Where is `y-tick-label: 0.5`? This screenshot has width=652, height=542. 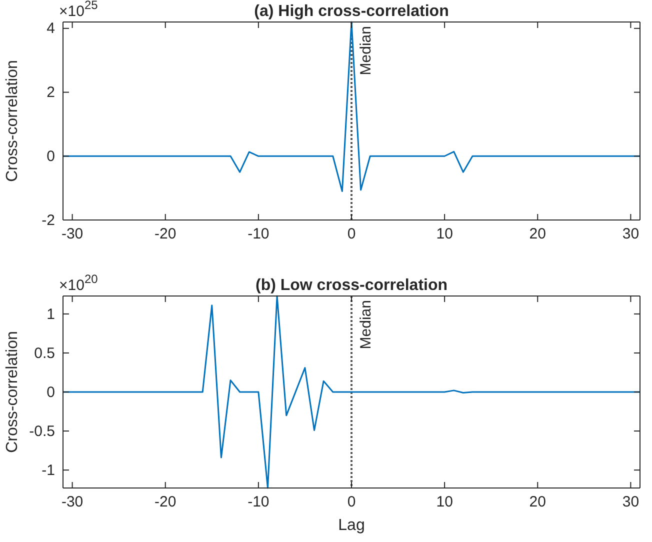
y-tick-label: 0.5 is located at coordinates (44, 353).